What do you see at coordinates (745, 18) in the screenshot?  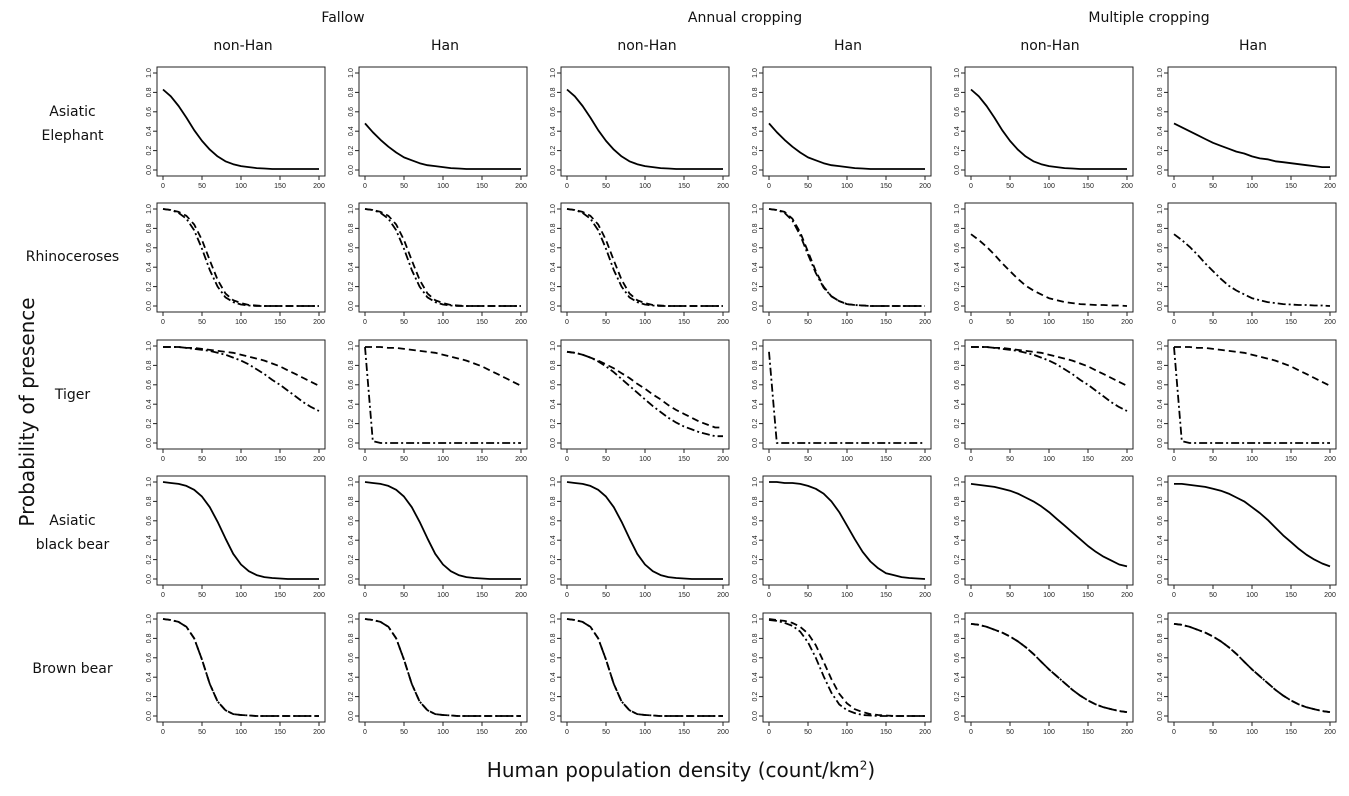 I see `group-label-annual-cropping: Annual cropping` at bounding box center [745, 18].